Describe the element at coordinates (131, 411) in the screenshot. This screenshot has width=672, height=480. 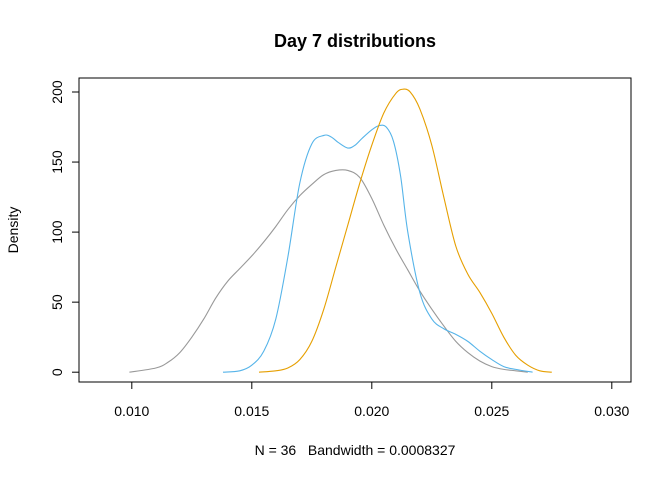
I see `x-tick-label: 0.010` at that location.